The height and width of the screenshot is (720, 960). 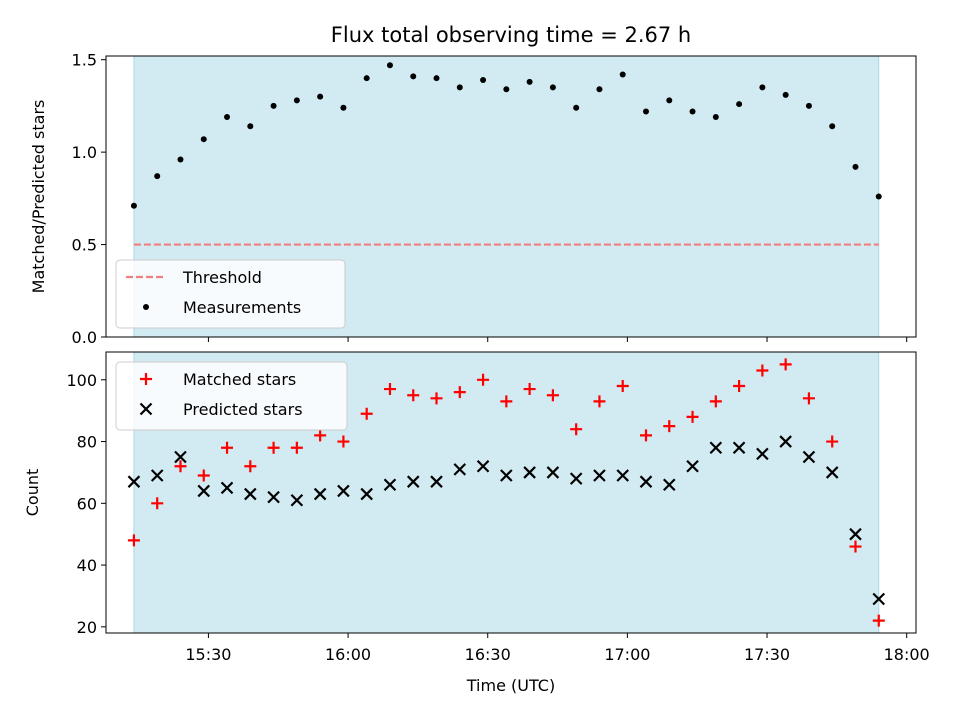 What do you see at coordinates (84, 60) in the screenshot?
I see `y-tick-label: 1.5` at bounding box center [84, 60].